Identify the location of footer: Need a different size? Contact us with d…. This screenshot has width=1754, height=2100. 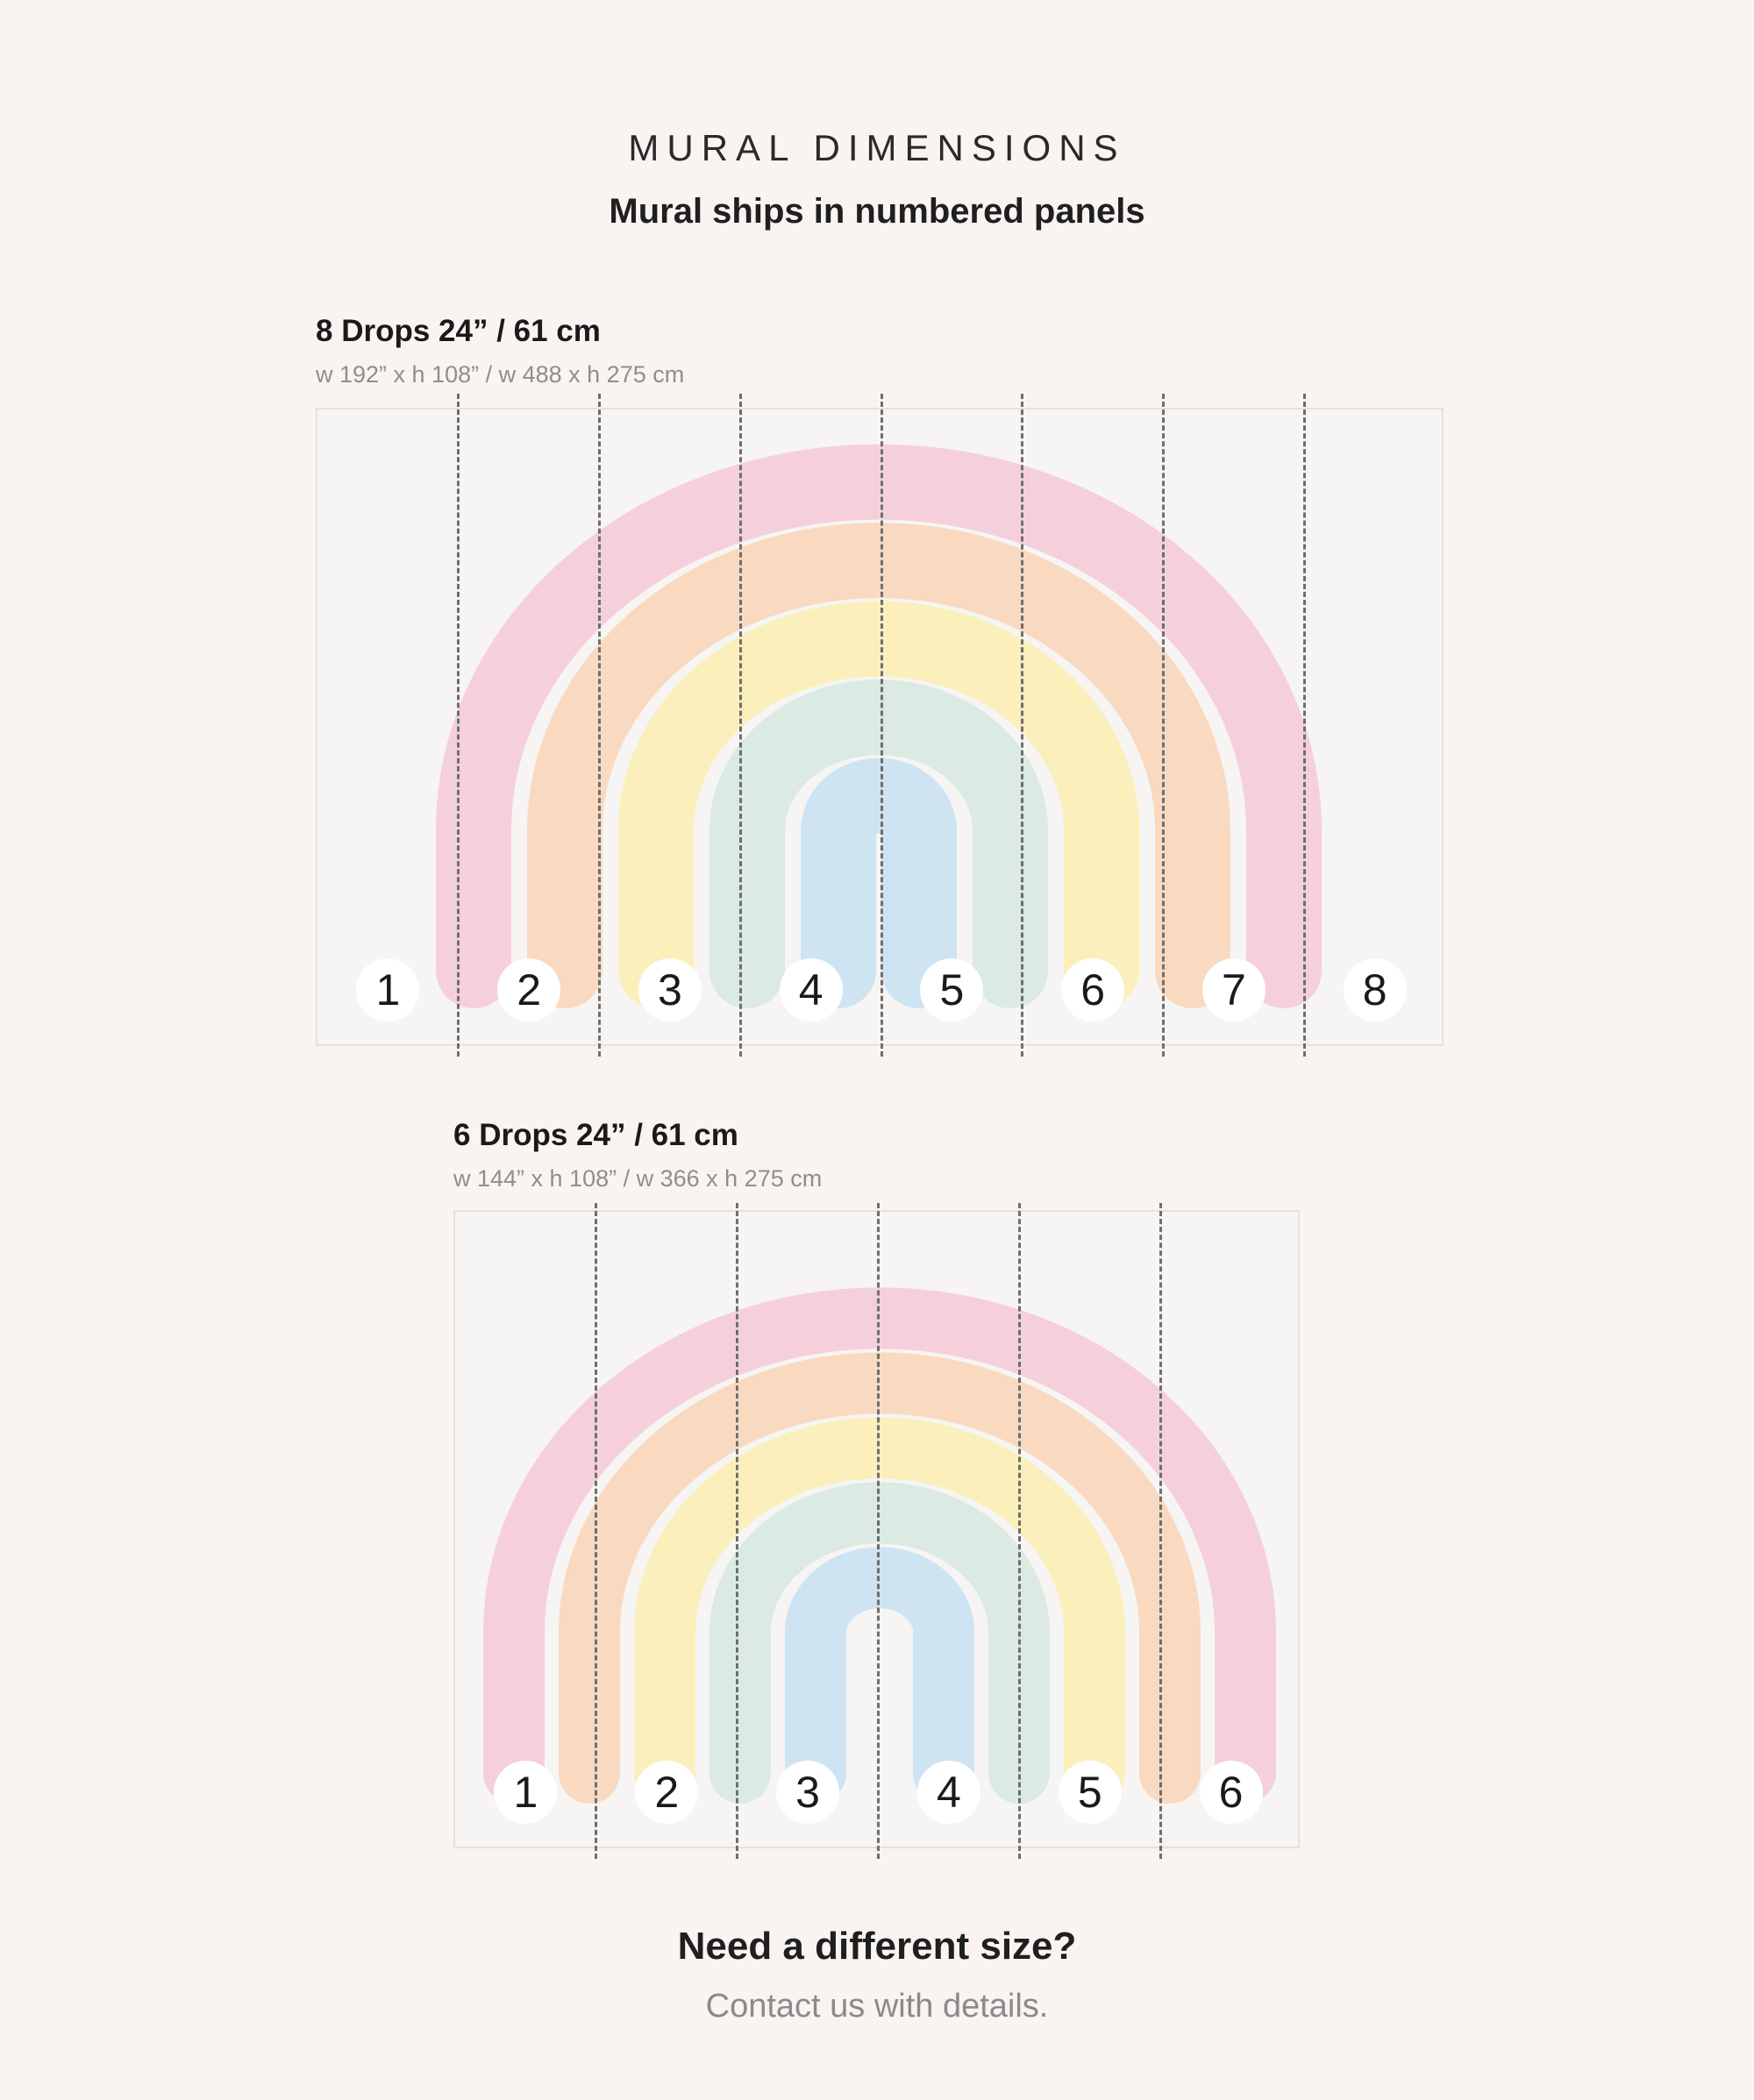
(877, 1975).